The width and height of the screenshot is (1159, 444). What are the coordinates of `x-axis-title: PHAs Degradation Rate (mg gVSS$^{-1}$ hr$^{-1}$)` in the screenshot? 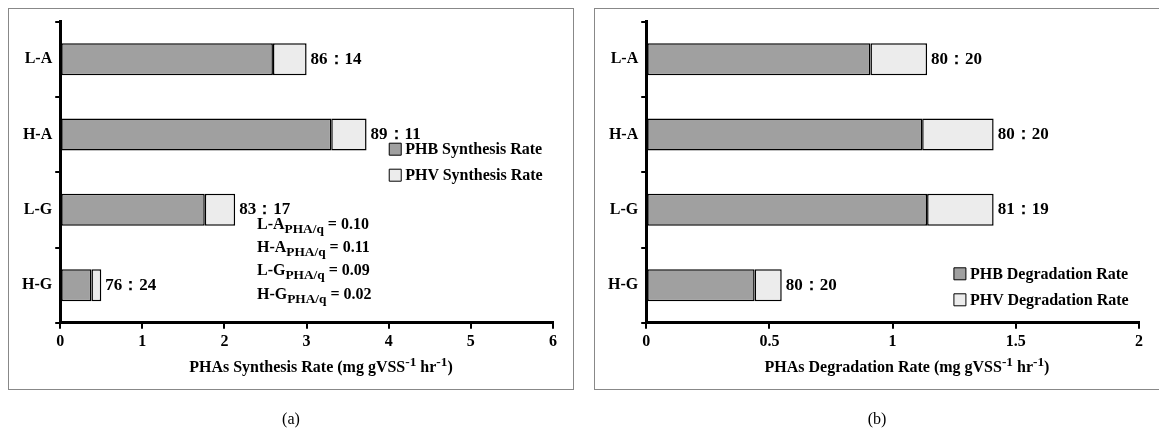 It's located at (907, 365).